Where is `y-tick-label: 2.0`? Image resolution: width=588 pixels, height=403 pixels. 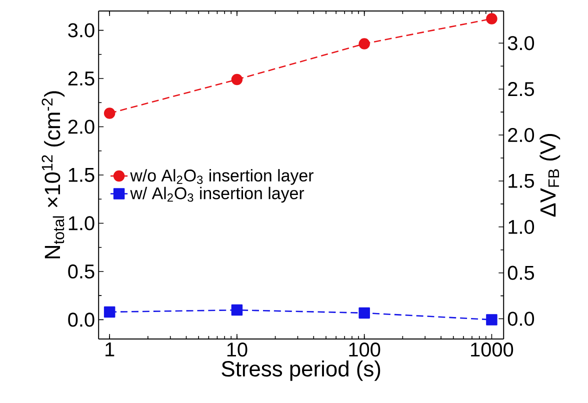
y-tick-label: 2.0 is located at coordinates (81, 127).